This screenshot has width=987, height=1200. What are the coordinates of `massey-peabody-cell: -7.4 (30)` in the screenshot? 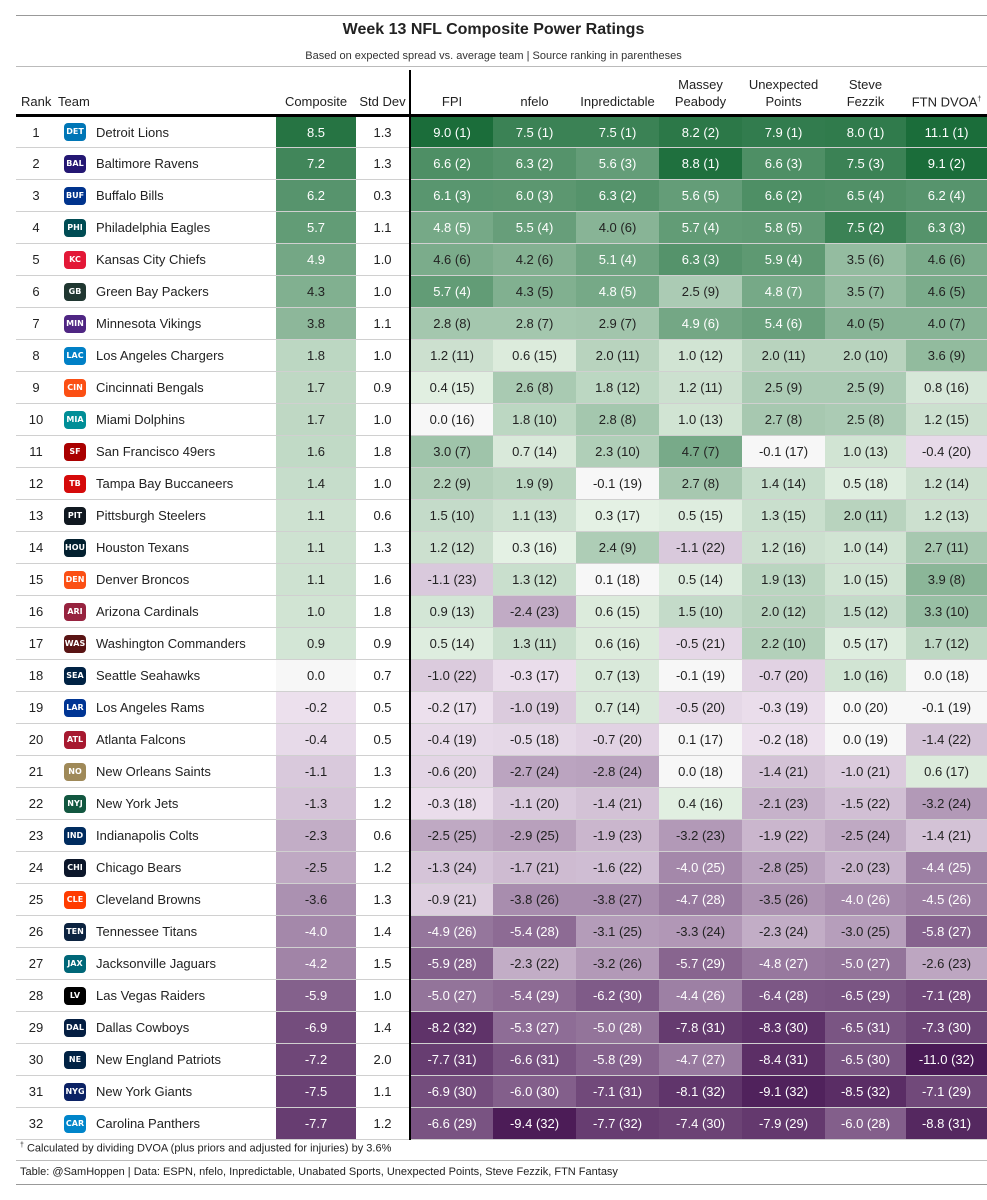 It's located at (701, 1123).